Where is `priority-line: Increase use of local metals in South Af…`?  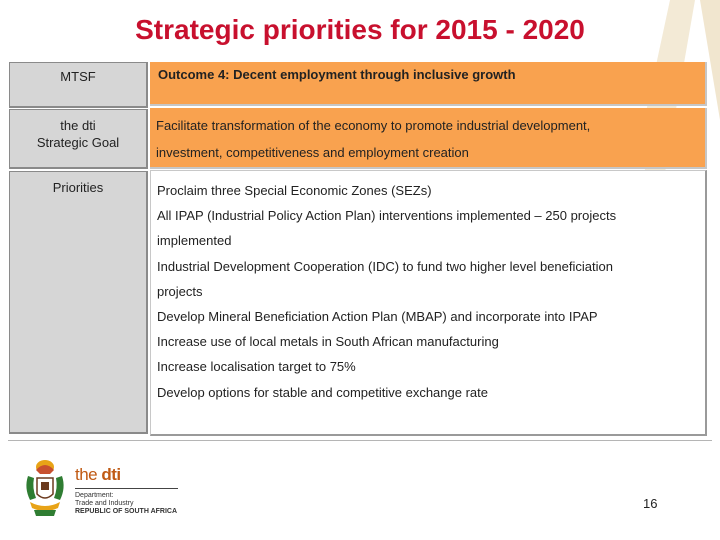 priority-line: Increase use of local metals in South Af… is located at coordinates (328, 342).